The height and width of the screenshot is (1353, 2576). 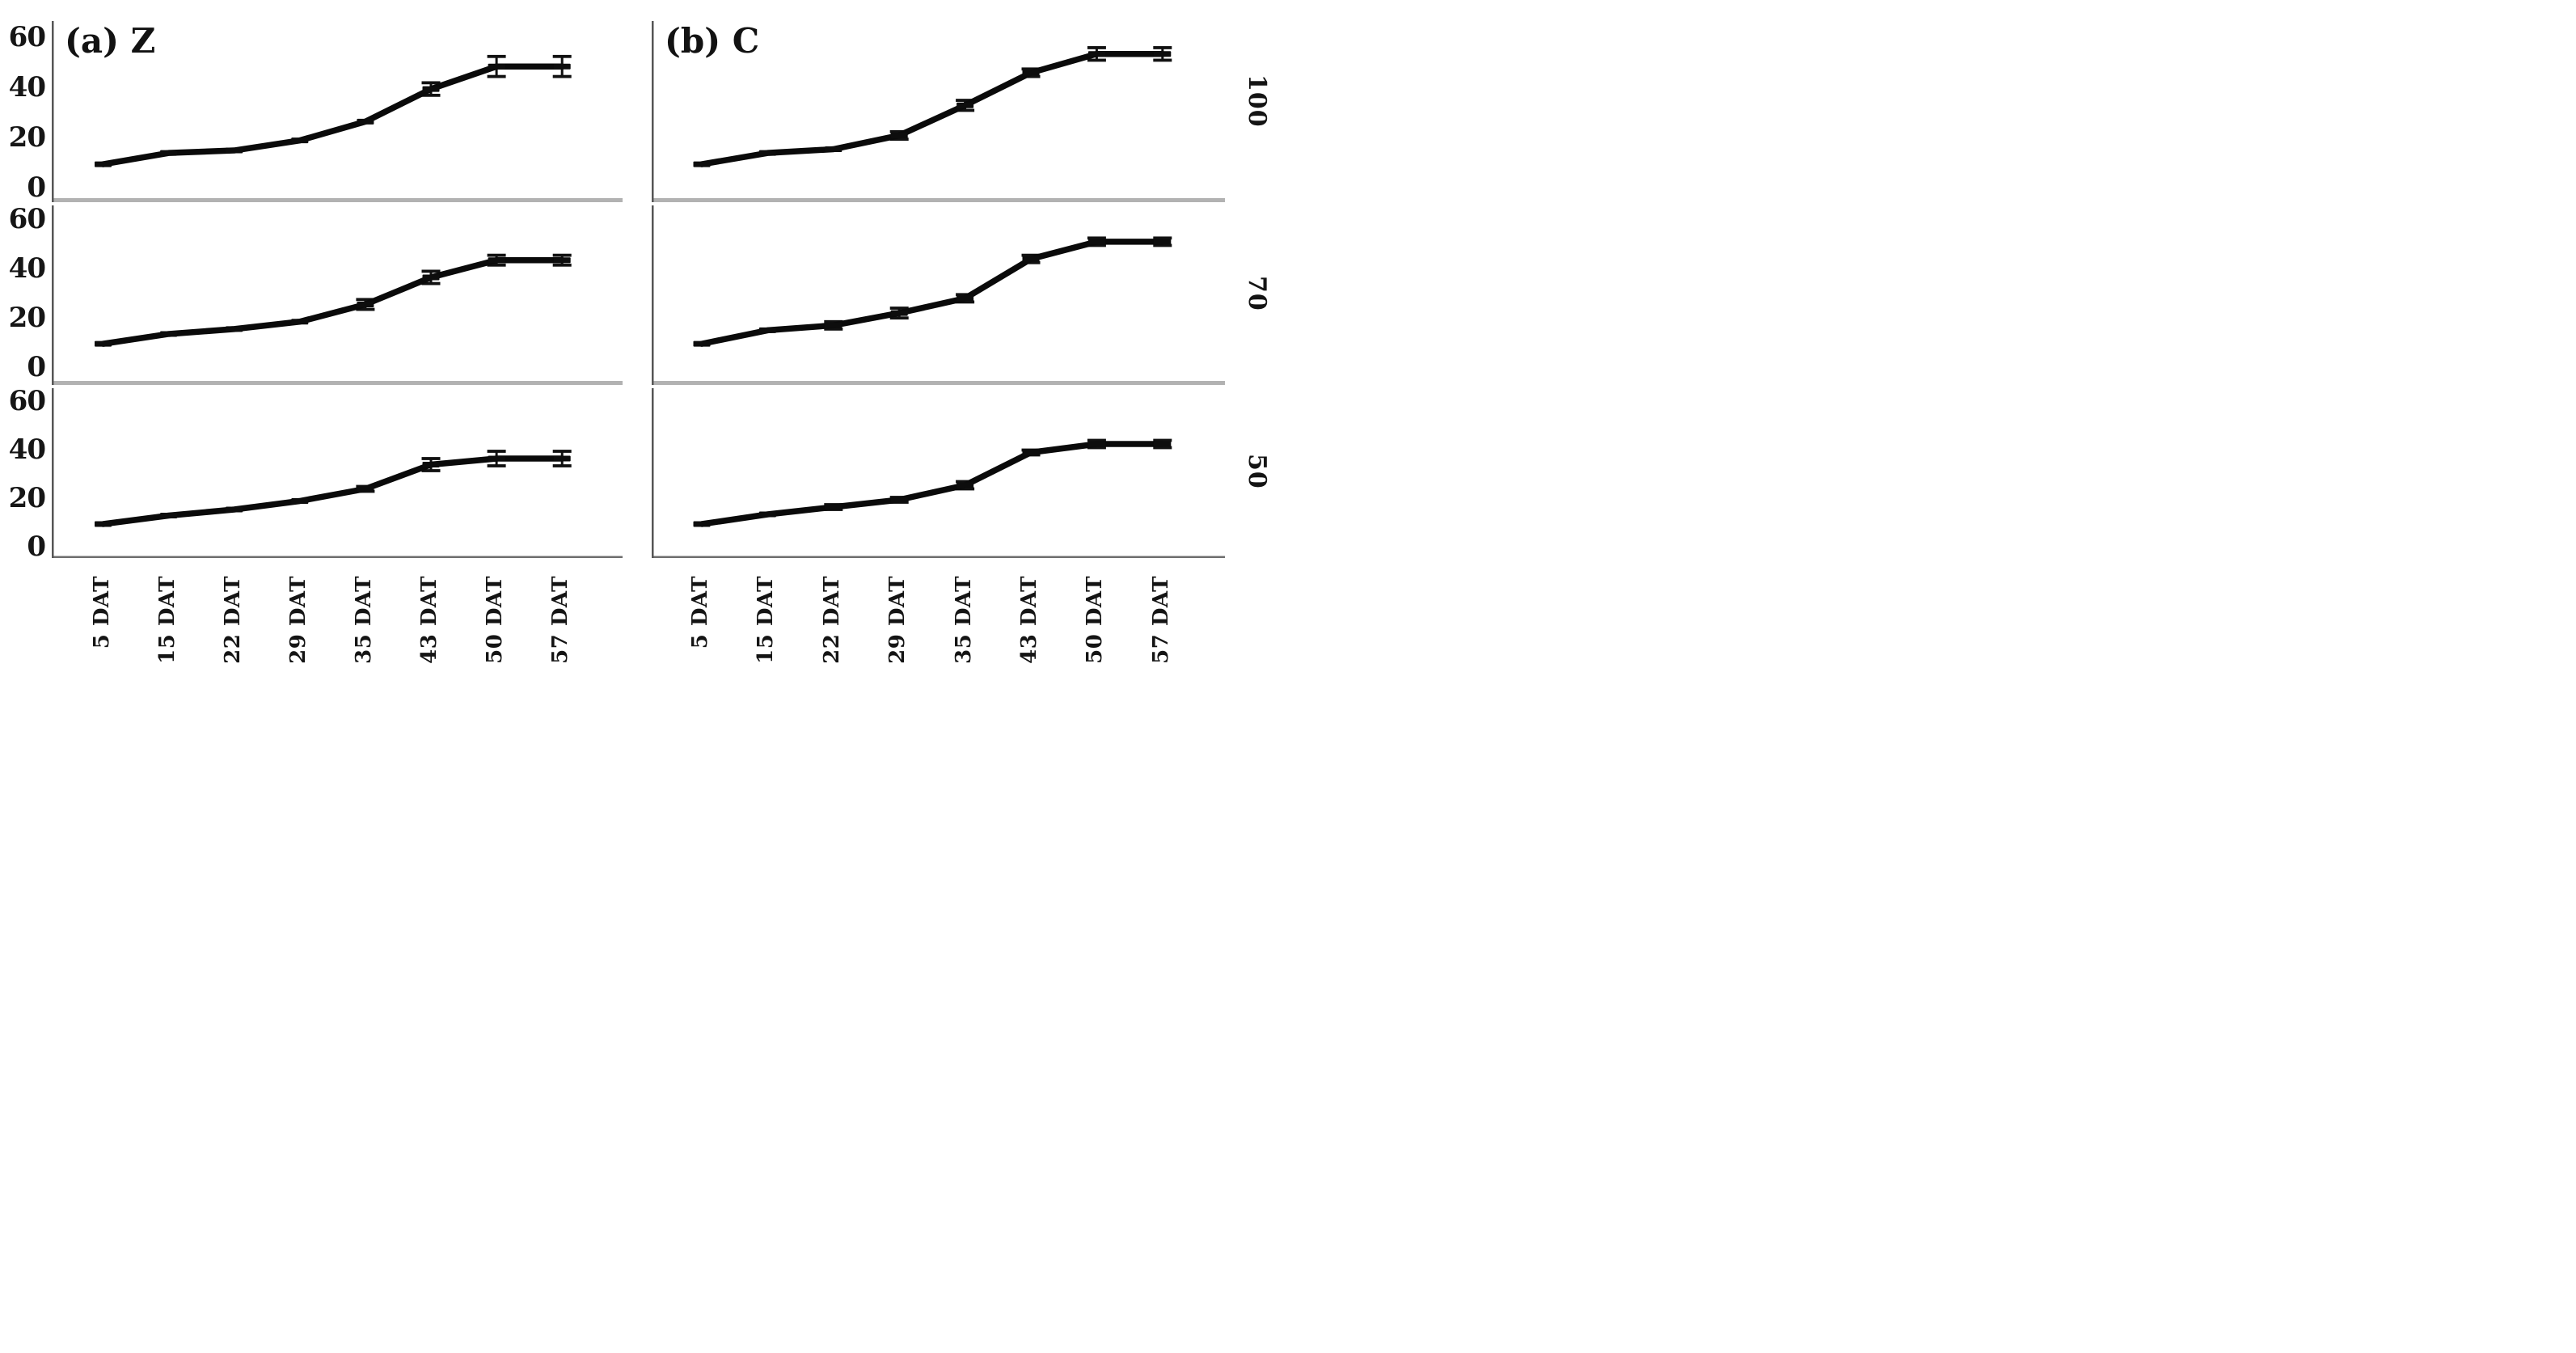 What do you see at coordinates (363, 620) in the screenshot?
I see `x-tick-label-35-dat: 35 DAT` at bounding box center [363, 620].